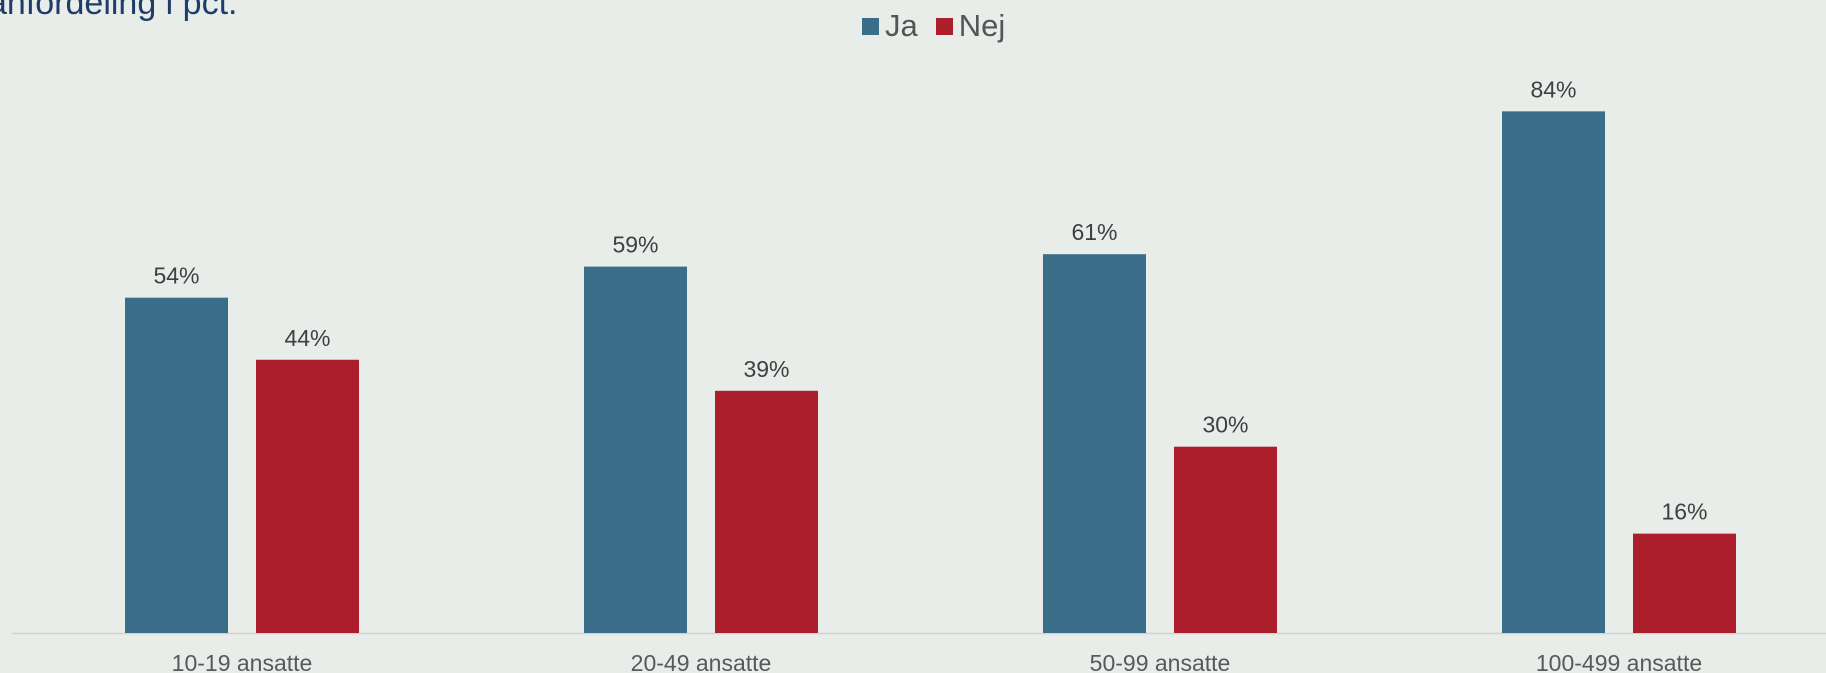 This screenshot has height=673, width=1826. What do you see at coordinates (982, 25) in the screenshot?
I see `legend-label-nej: Nej` at bounding box center [982, 25].